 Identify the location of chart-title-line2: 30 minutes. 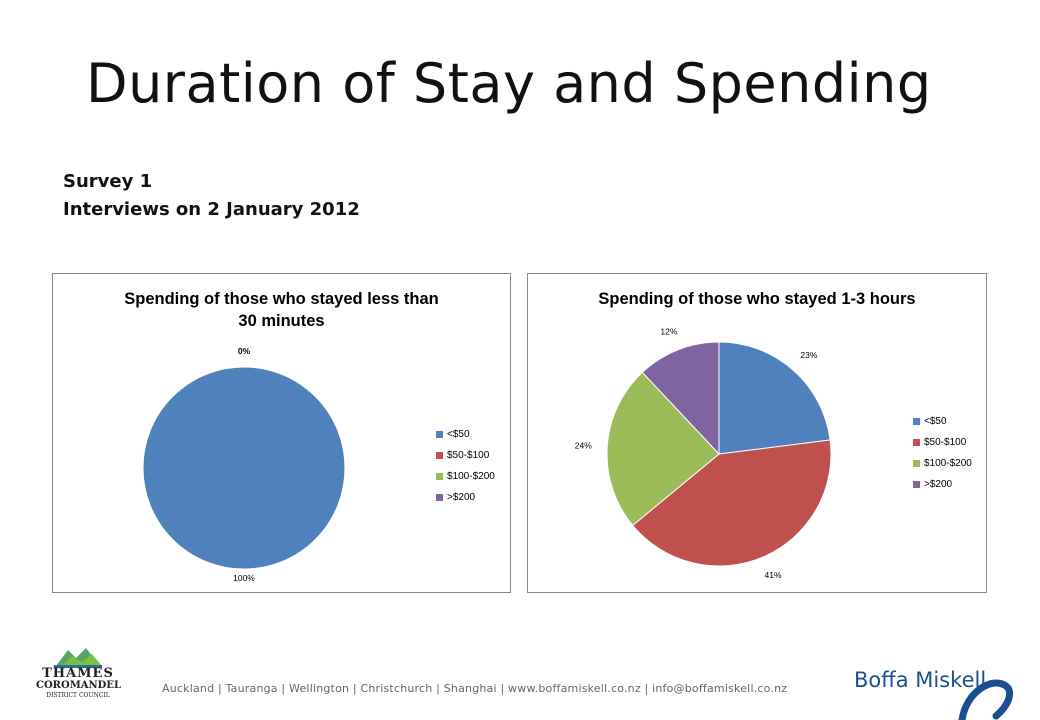
(281, 321).